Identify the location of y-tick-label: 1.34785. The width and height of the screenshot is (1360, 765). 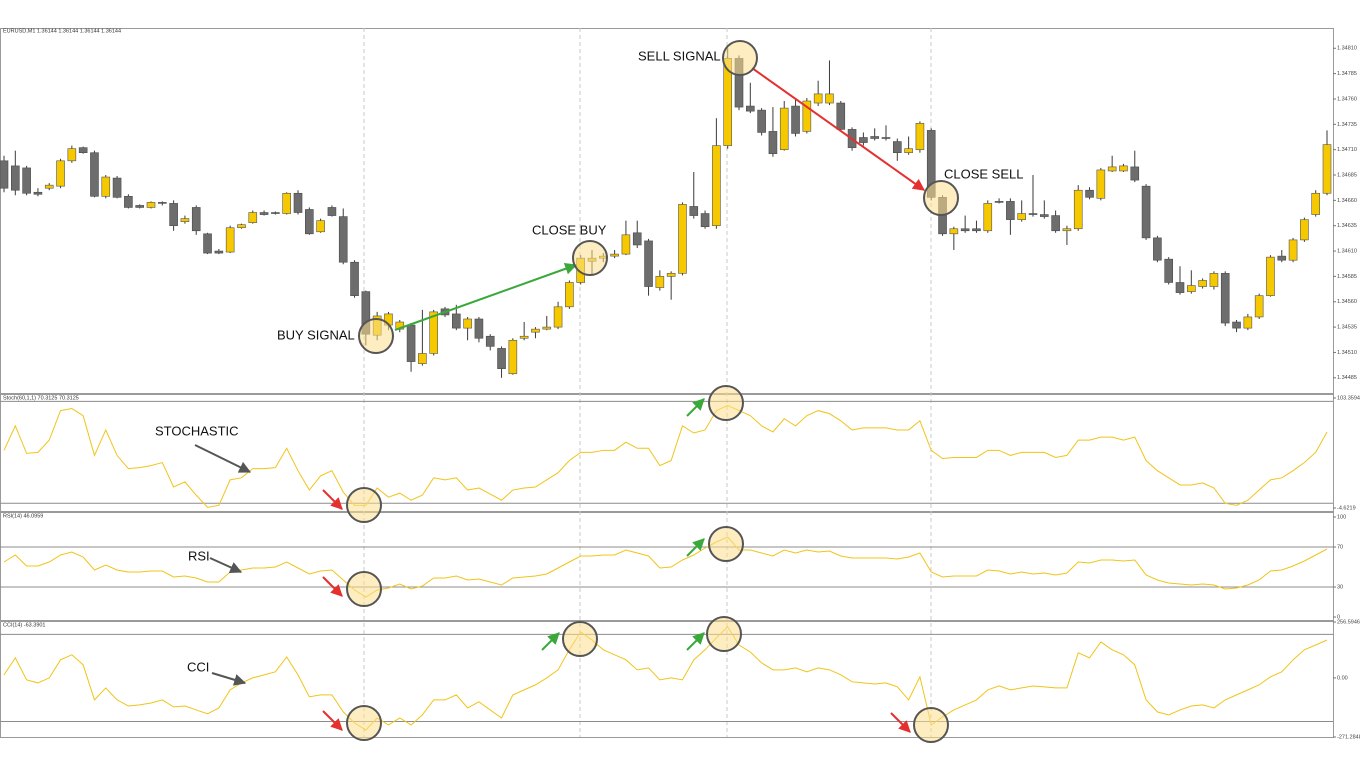
(1347, 74).